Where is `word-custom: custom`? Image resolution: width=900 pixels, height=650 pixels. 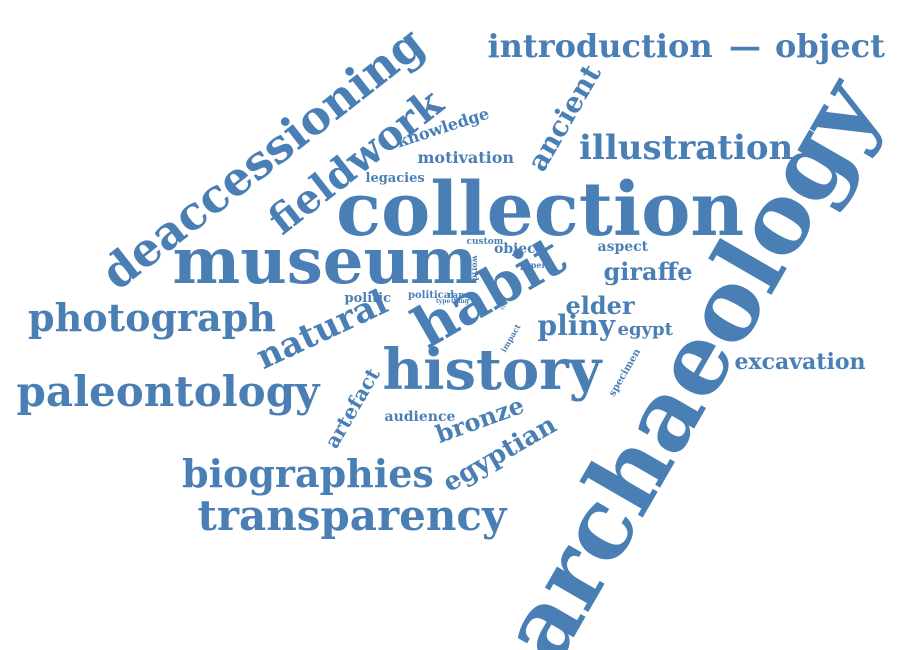 word-custom: custom is located at coordinates (485, 241).